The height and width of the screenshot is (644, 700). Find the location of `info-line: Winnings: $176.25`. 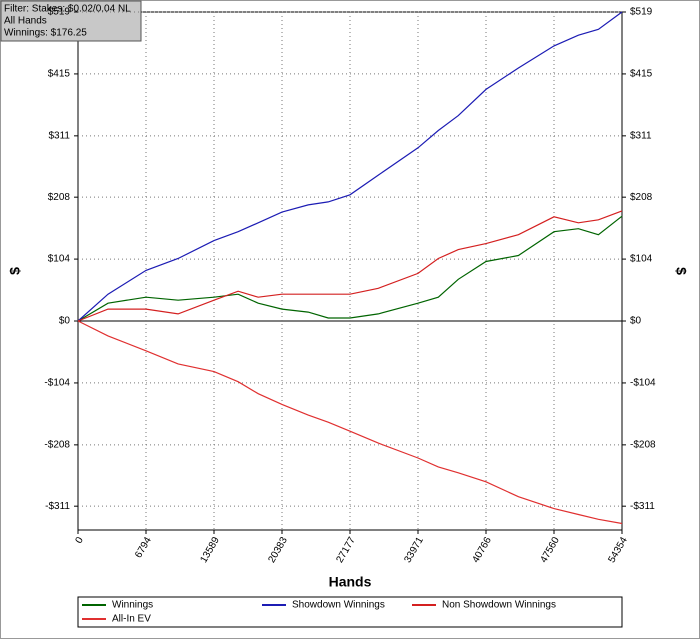

info-line: Winnings: $176.25 is located at coordinates (45, 33).